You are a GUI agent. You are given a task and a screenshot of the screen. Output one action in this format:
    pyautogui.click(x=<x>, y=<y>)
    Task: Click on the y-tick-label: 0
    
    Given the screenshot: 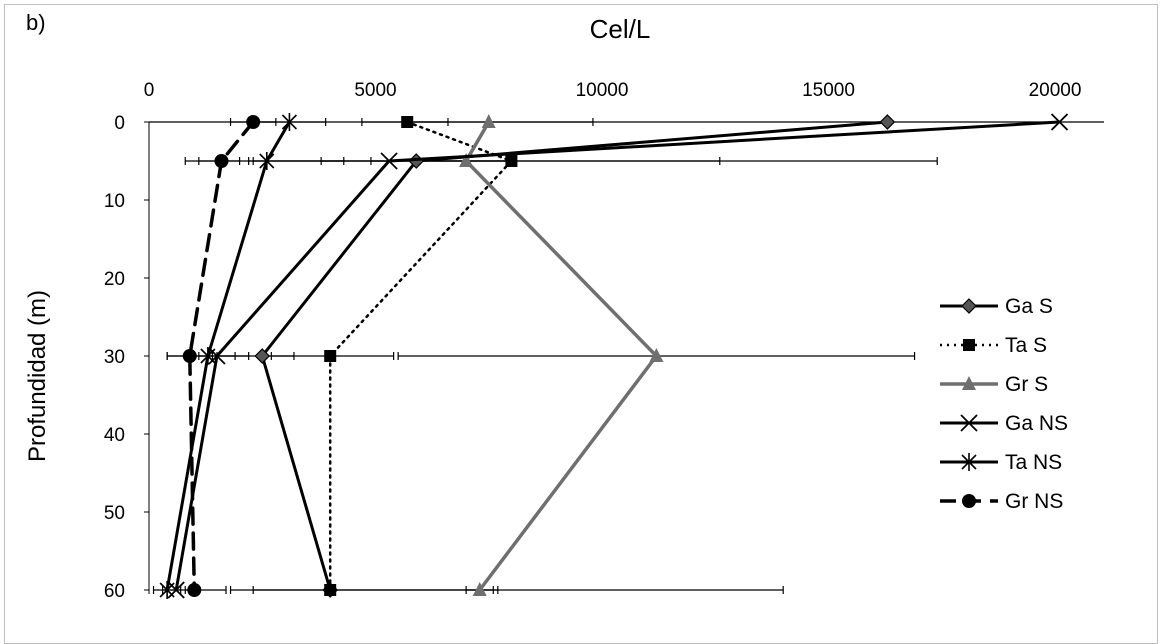 What is the action you would take?
    pyautogui.click(x=119, y=123)
    